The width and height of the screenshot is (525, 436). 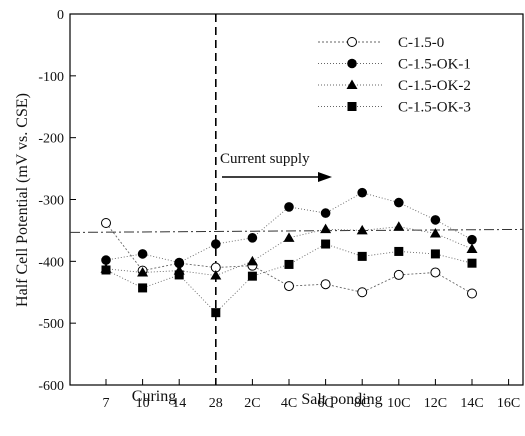 I want to click on x-tick-label: 14C, so click(x=471, y=403).